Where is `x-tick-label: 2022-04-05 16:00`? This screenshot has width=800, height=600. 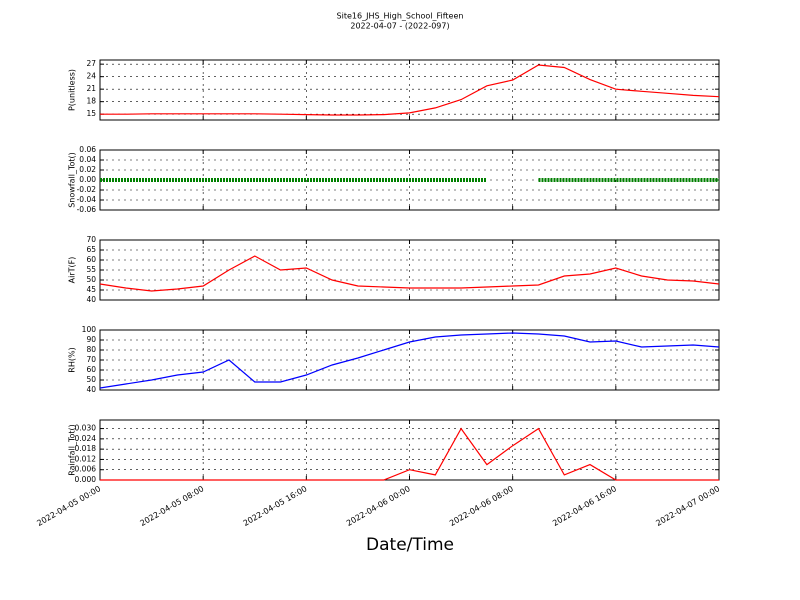
x-tick-label: 2022-04-05 16:00 is located at coordinates (275, 506).